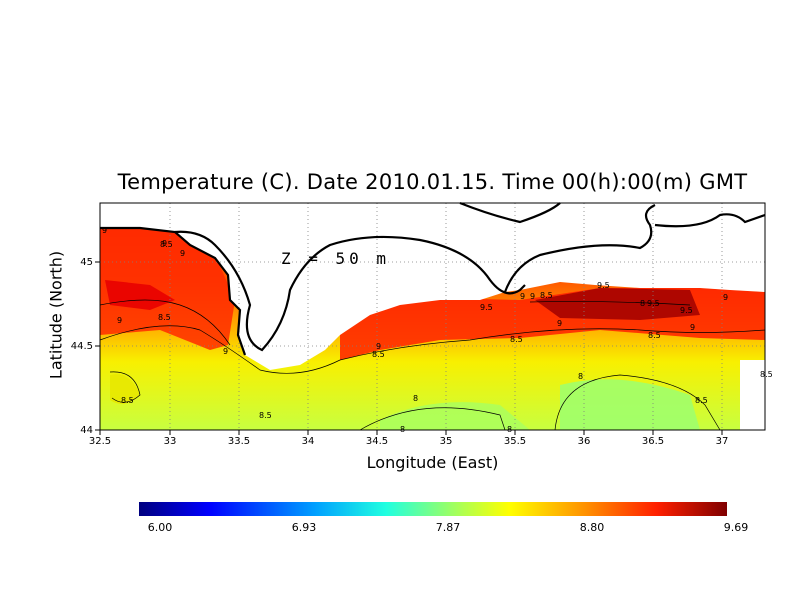 The image size is (800, 600). Describe the element at coordinates (239, 441) in the screenshot. I see `x-tick-label: 33.5` at that location.